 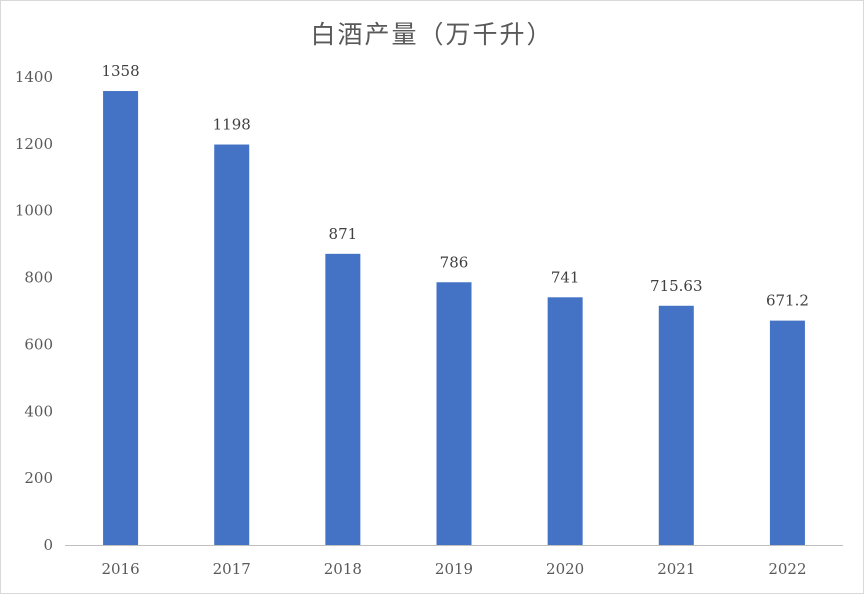 I want to click on x-tick-label-2016: 2016, so click(x=120, y=569).